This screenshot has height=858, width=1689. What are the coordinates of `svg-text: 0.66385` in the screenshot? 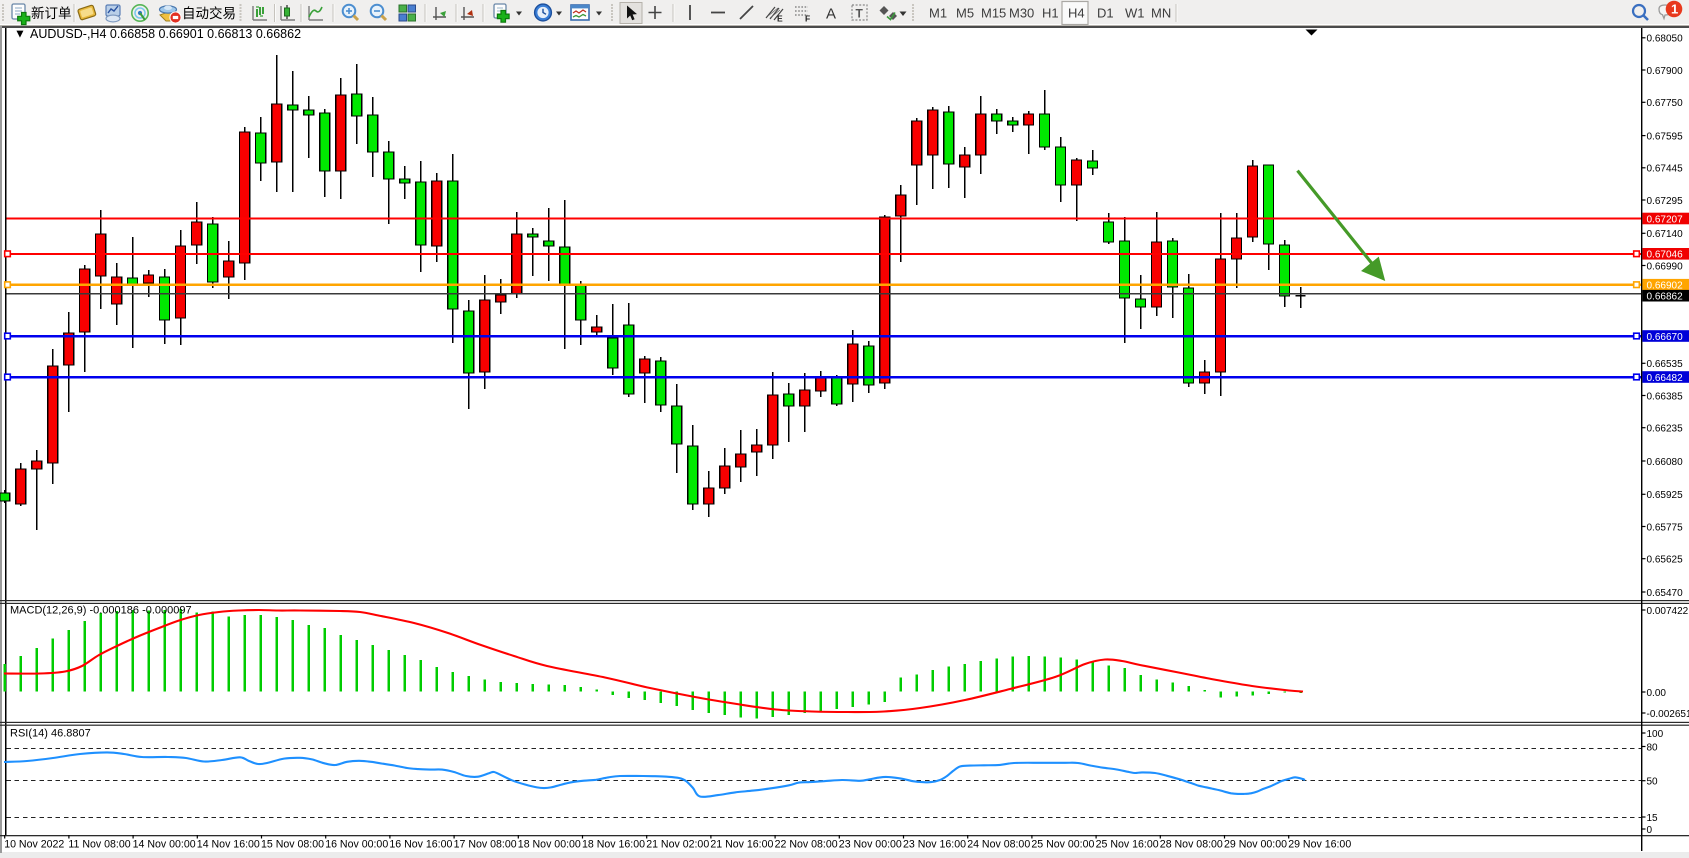 It's located at (1665, 396).